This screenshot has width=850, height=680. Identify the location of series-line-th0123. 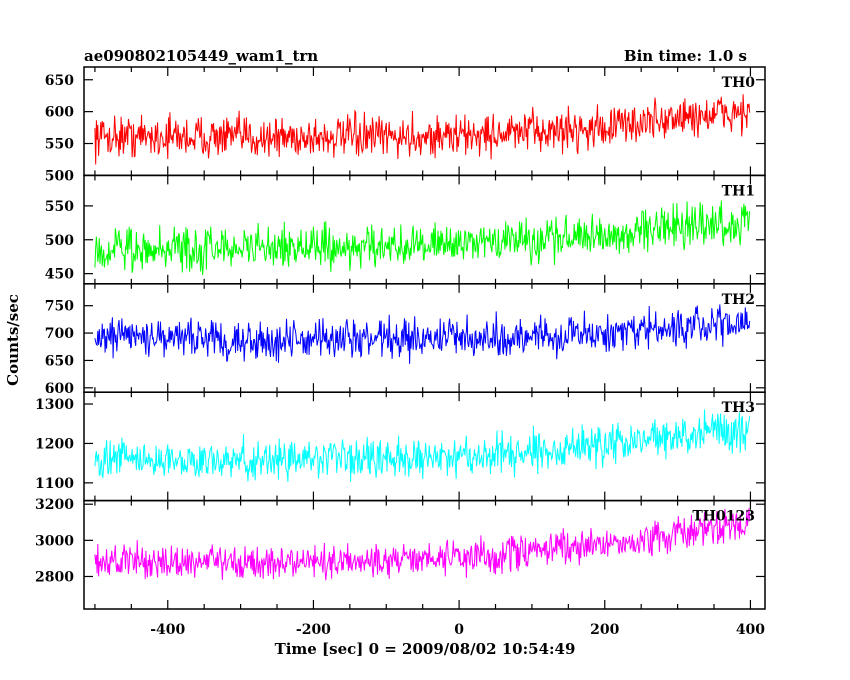
(422, 544).